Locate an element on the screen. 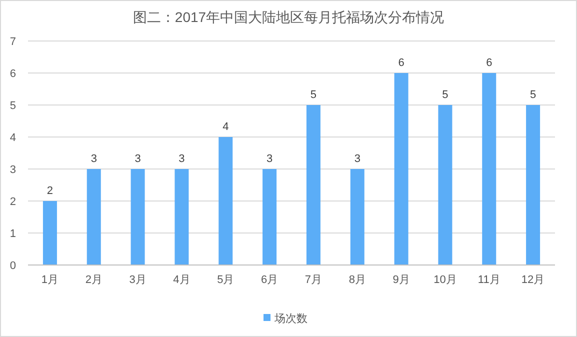  x-tick-label: 11月 is located at coordinates (489, 280).